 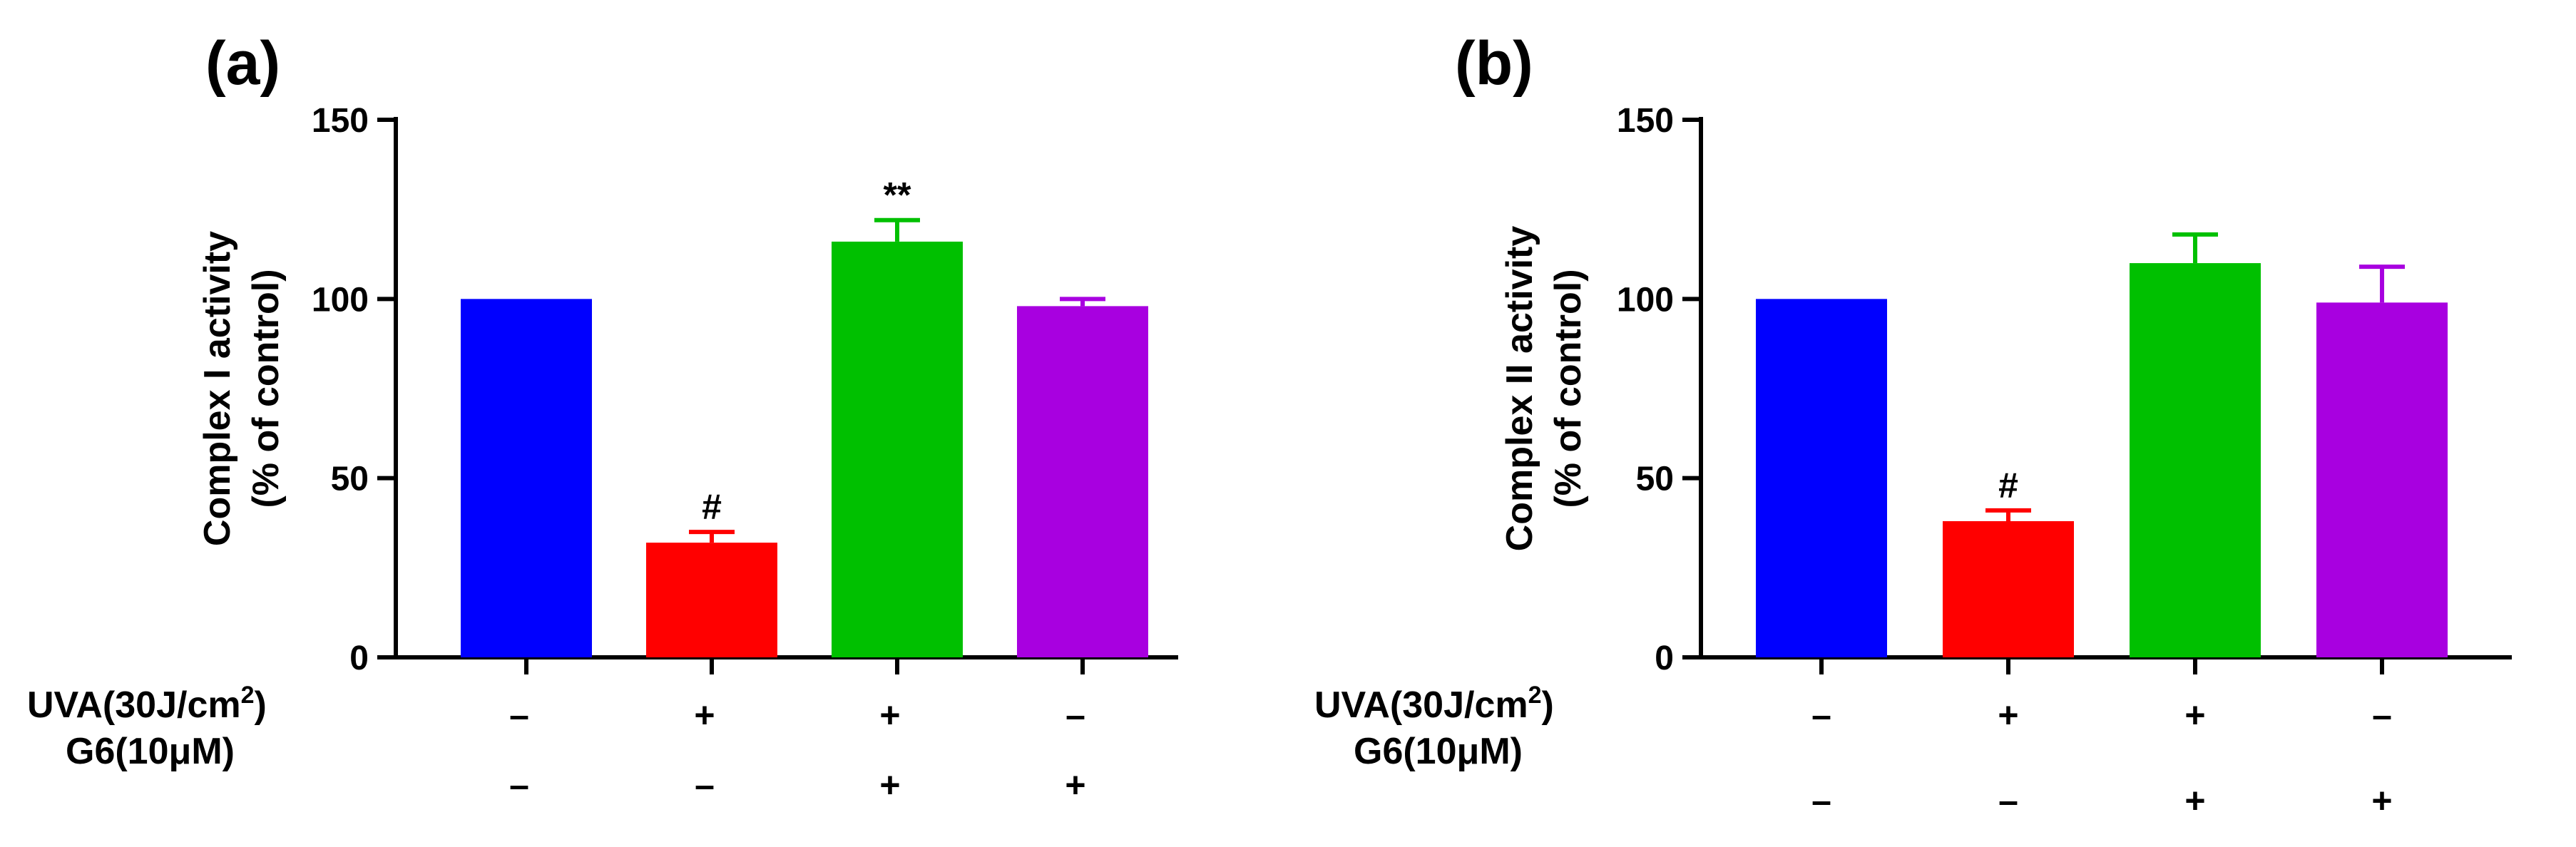 What do you see at coordinates (243, 63) in the screenshot?
I see `panel-label: (a)` at bounding box center [243, 63].